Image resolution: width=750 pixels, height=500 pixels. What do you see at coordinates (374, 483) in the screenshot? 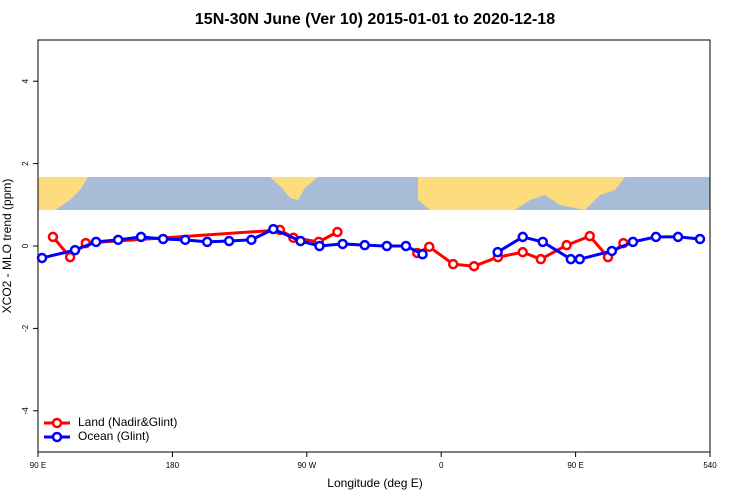
I see `x-axis-label: Longitude (deg E)` at bounding box center [374, 483].